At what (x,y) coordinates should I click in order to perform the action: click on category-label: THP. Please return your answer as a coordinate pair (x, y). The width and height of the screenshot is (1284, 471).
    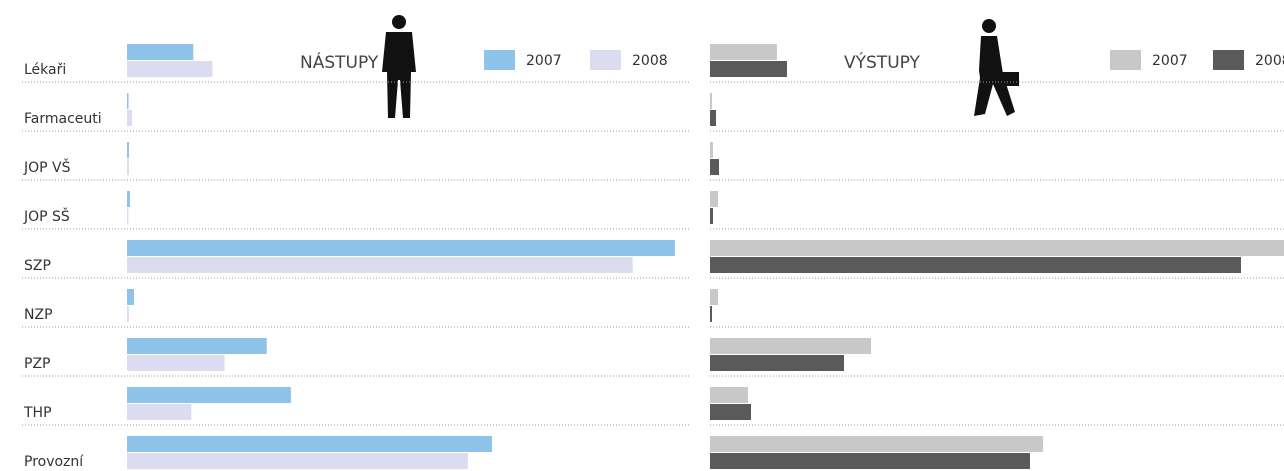
    Looking at the image, I should click on (37, 413).